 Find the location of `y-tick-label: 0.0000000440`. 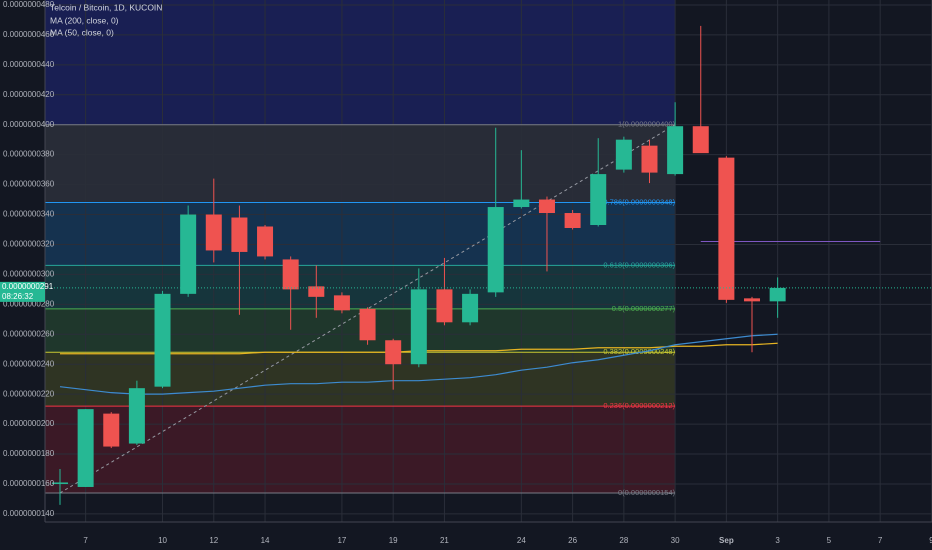

y-tick-label: 0.0000000440 is located at coordinates (29, 64).